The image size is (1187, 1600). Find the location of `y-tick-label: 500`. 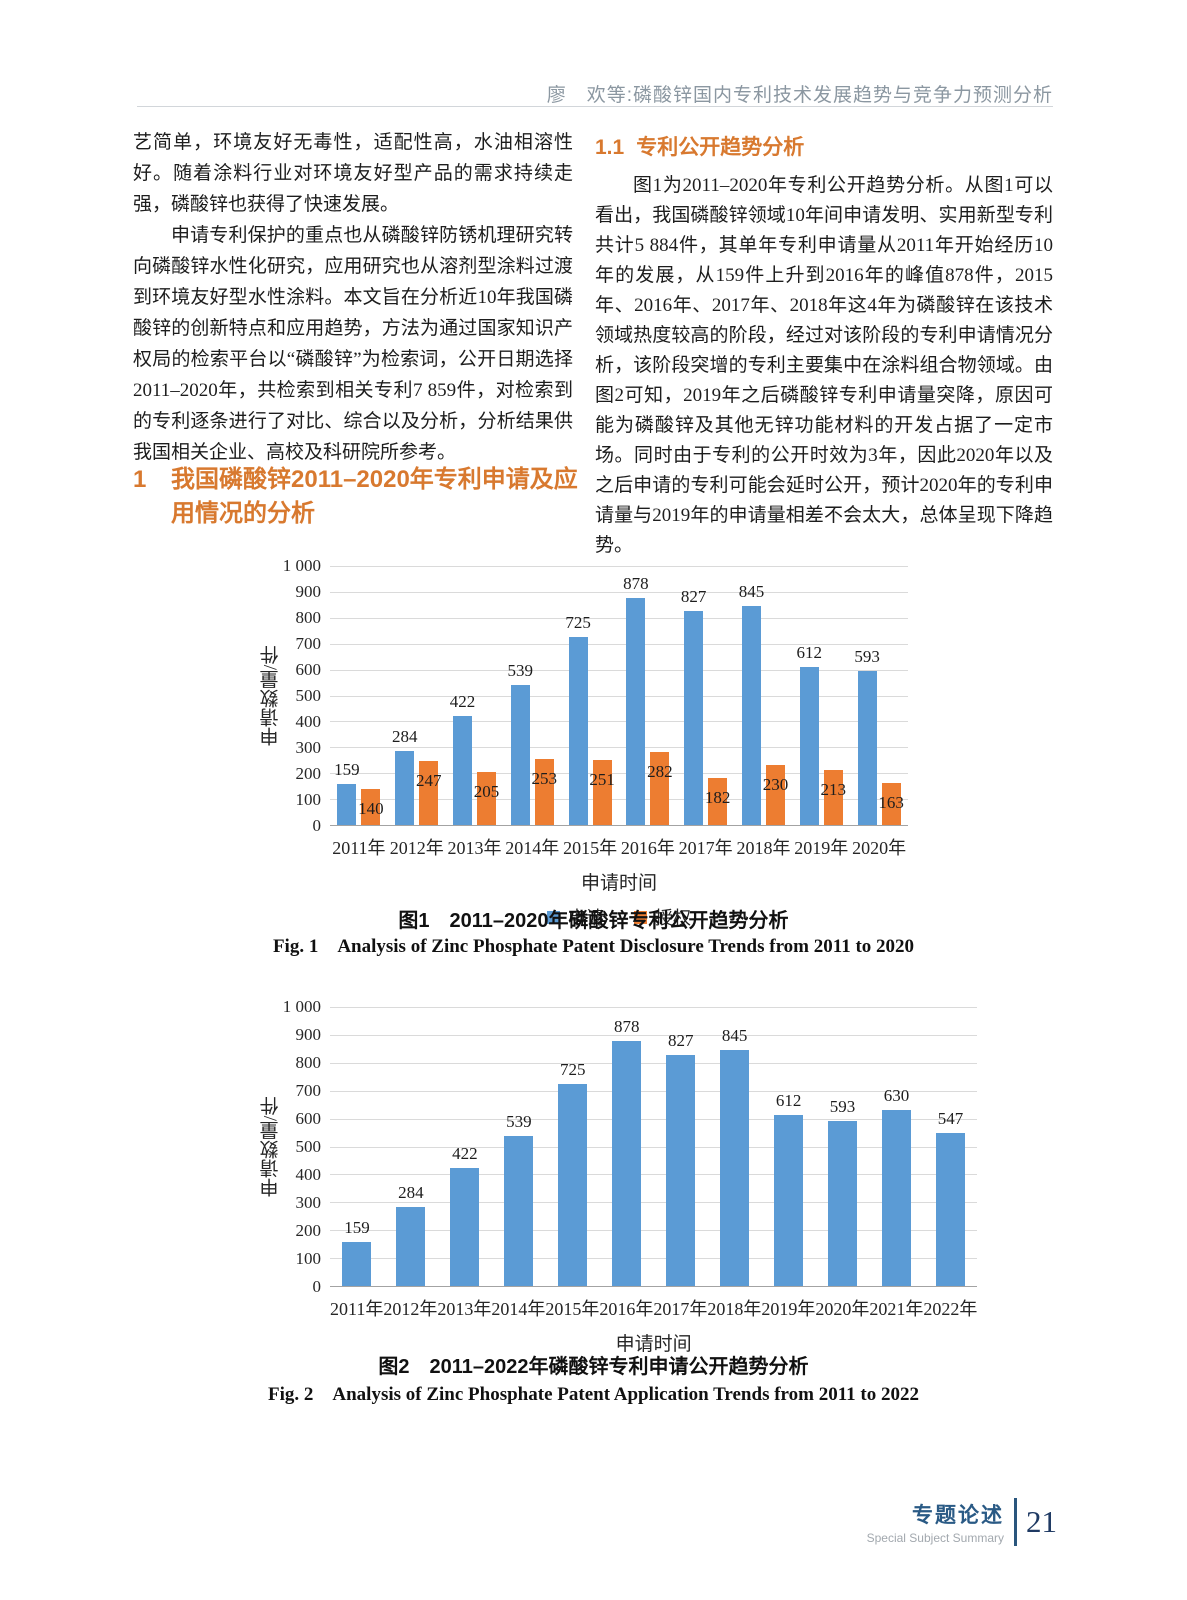

y-tick-label: 500 is located at coordinates (308, 1146).